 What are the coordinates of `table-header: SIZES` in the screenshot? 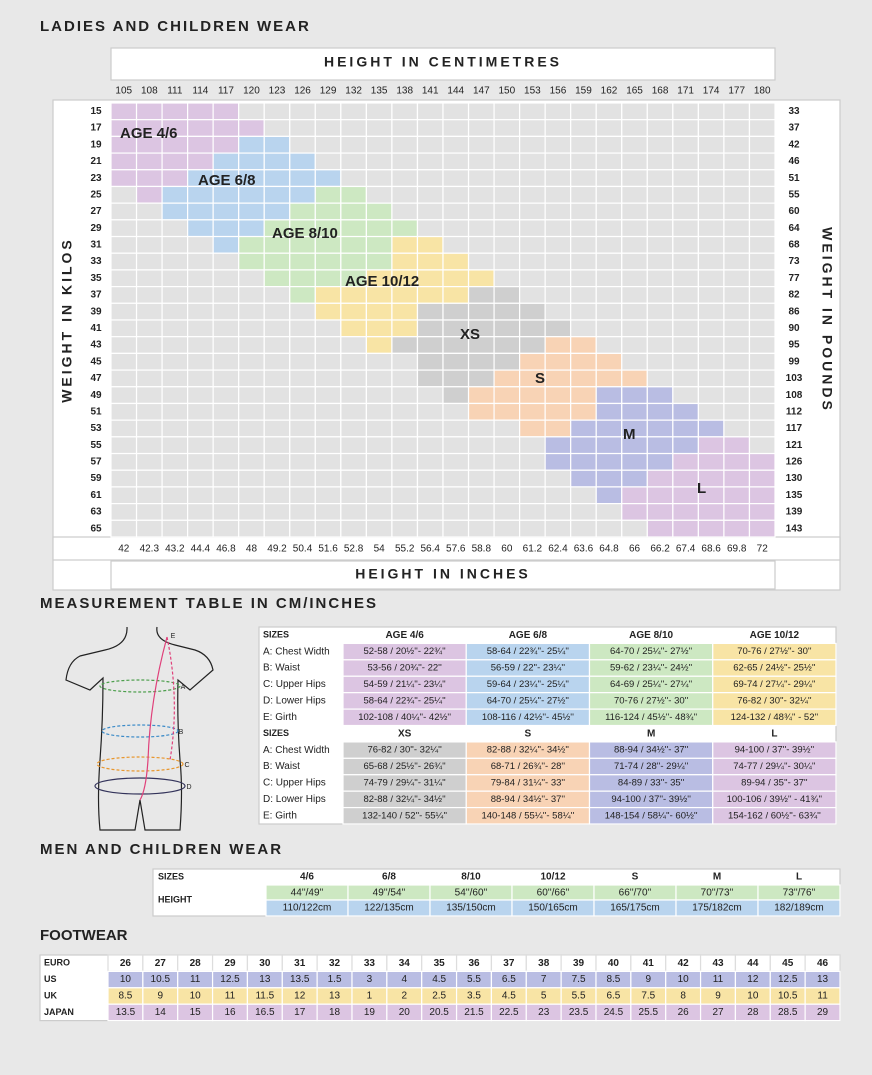 It's located at (276, 733).